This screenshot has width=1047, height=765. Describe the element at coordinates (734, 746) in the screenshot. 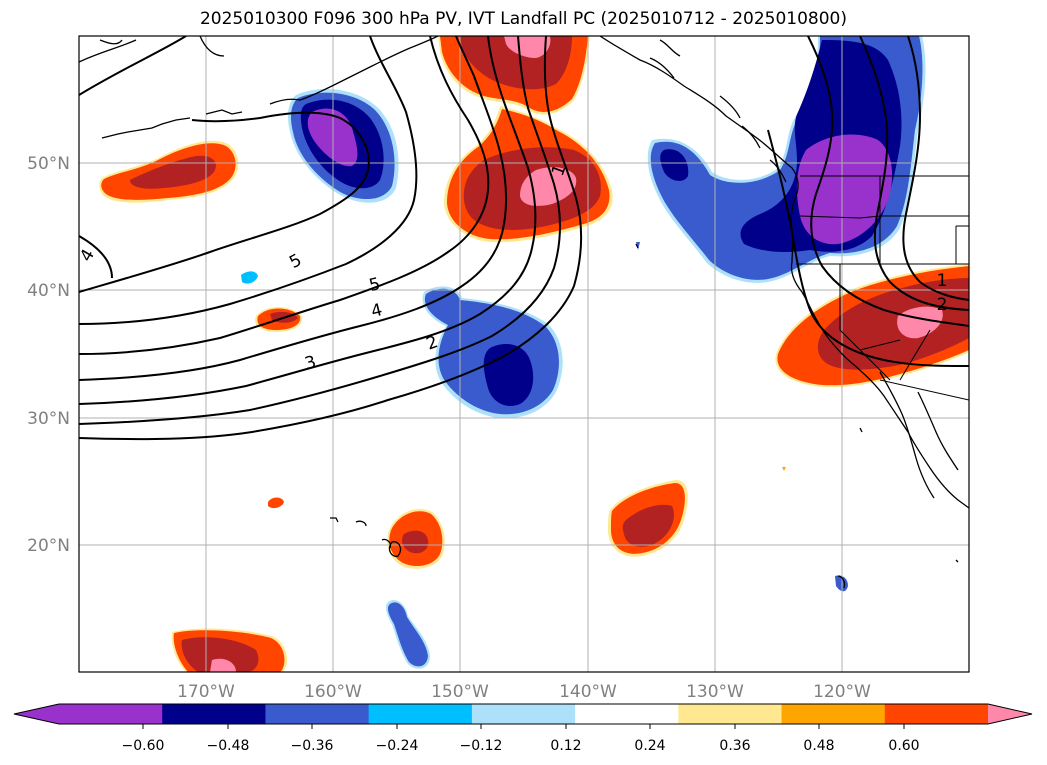

I see `colorbar-tick-label: 0.36` at that location.